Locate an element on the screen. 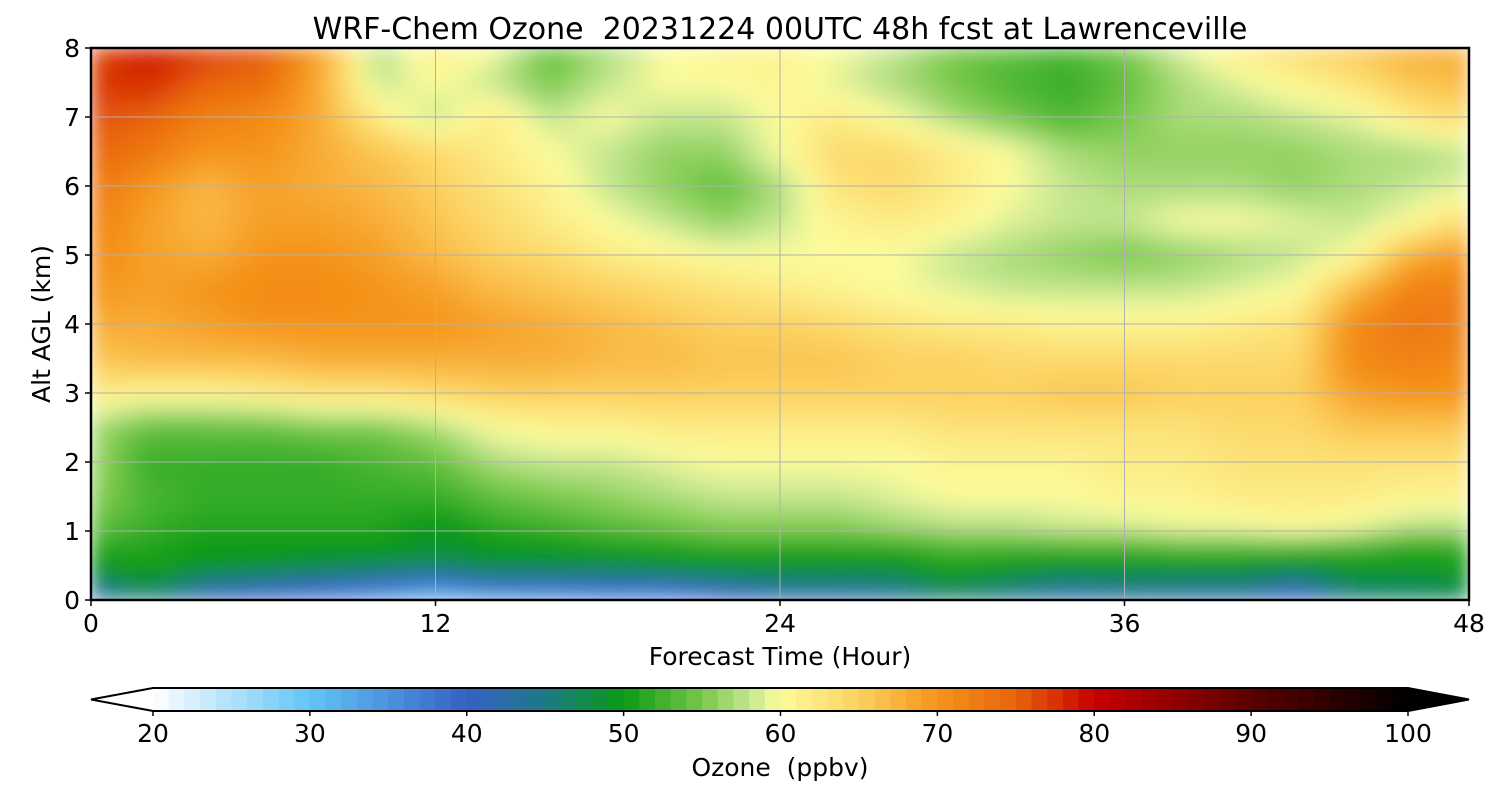 This screenshot has height=800, width=1500. colorbar-tick-label: 30 is located at coordinates (310, 733).